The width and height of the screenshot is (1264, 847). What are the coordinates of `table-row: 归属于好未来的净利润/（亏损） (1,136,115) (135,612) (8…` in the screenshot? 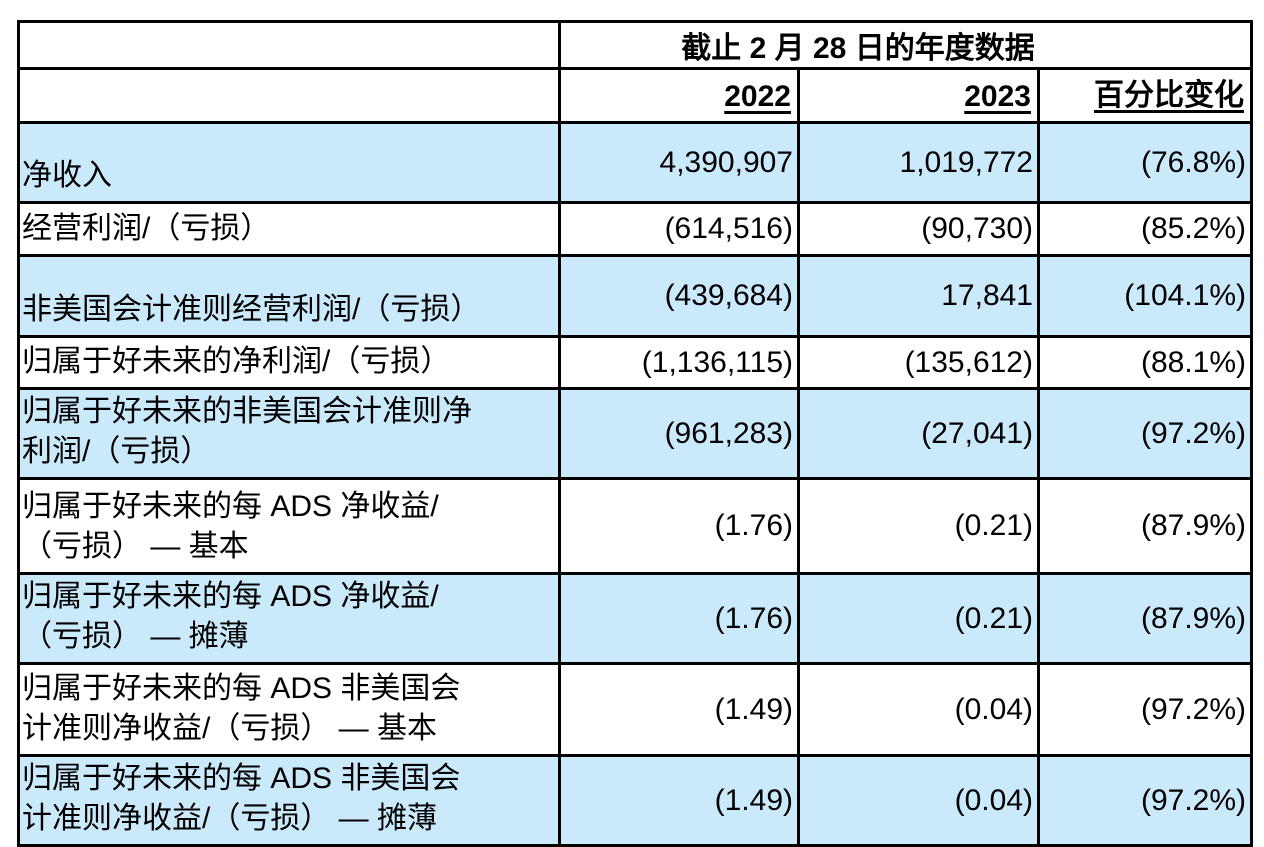 It's located at (635, 362).